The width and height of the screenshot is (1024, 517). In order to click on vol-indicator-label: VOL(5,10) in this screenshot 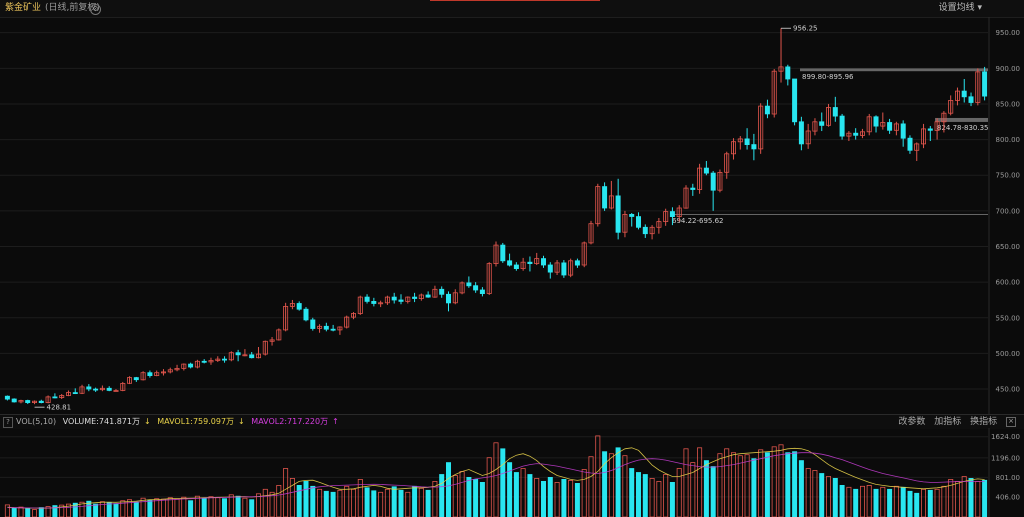, I will do `click(36, 421)`.